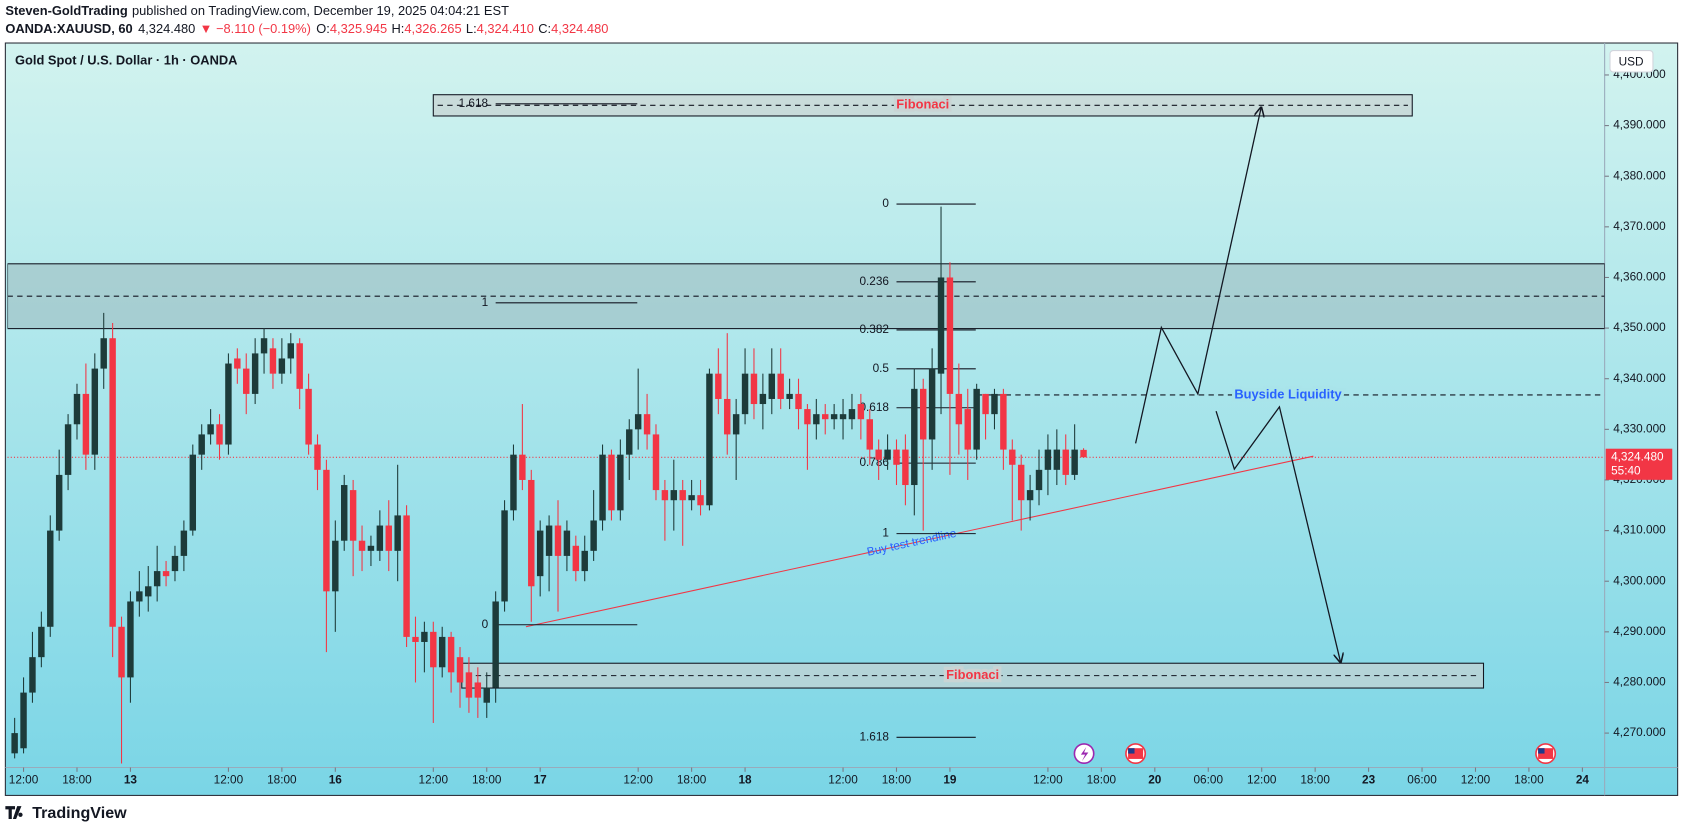 The image size is (1683, 832). I want to click on flag, so click(1136, 753).